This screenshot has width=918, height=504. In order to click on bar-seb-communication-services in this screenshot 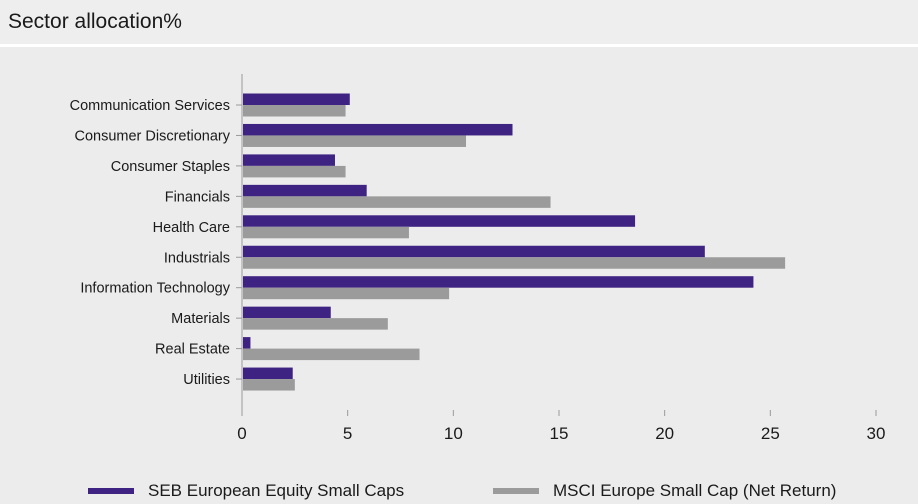, I will do `click(296, 99)`.